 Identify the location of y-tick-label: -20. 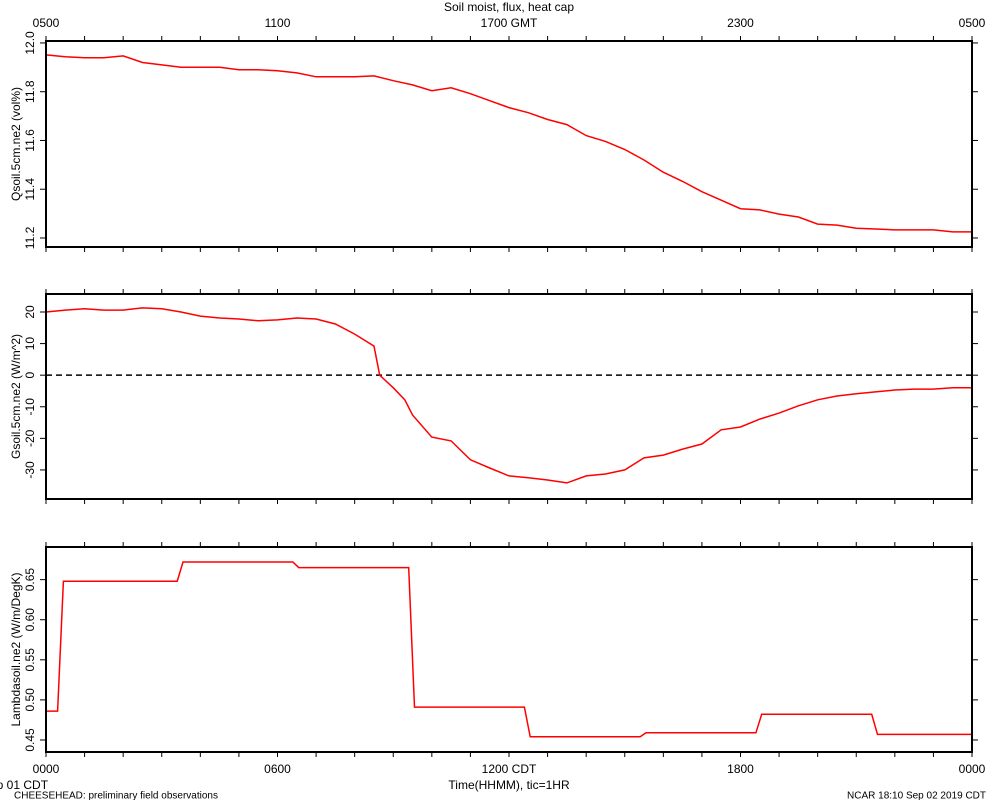
(30, 438).